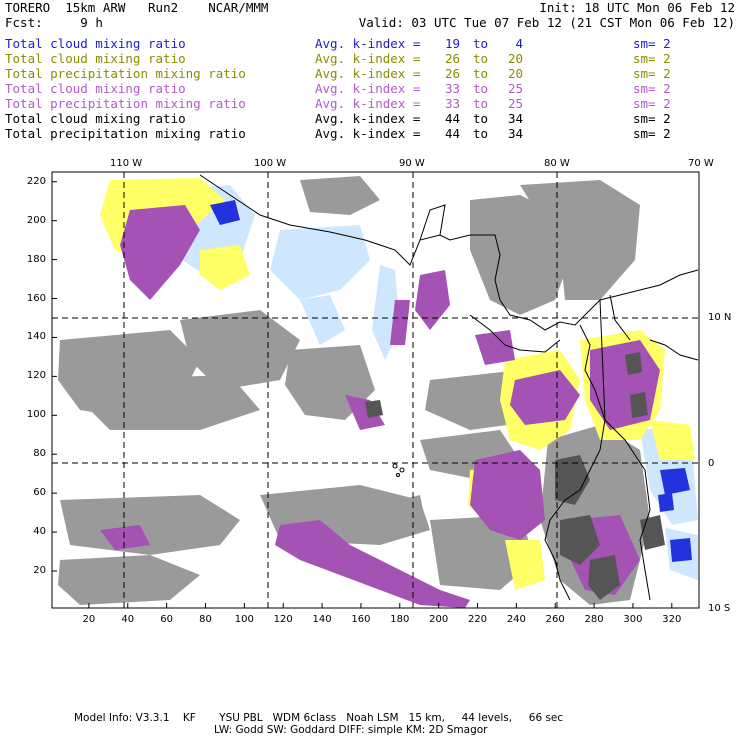  What do you see at coordinates (719, 608) in the screenshot?
I see `lat-label: 10 S` at bounding box center [719, 608].